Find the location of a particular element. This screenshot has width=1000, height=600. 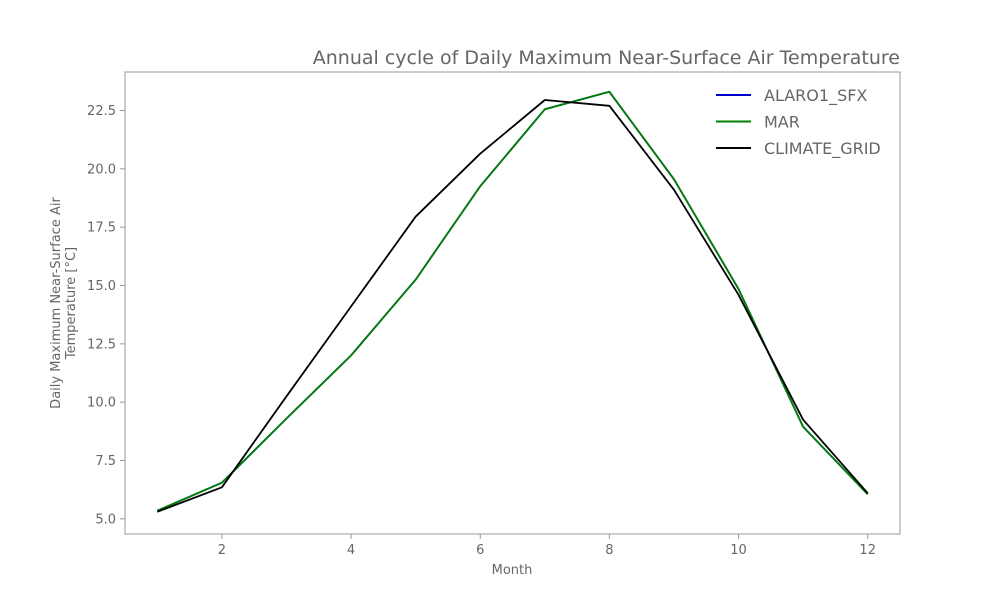

y-axis-label-line-1: Daily Maximum Near-Surface Air is located at coordinates (56, 303).